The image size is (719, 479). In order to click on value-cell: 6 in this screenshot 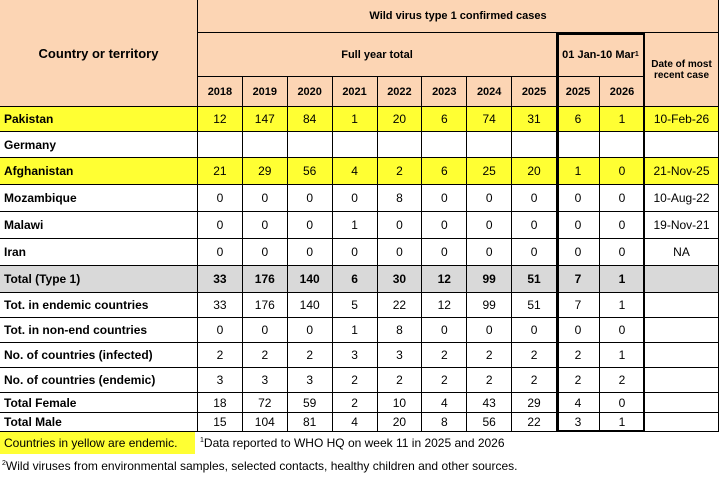, I will do `click(355, 279)`.